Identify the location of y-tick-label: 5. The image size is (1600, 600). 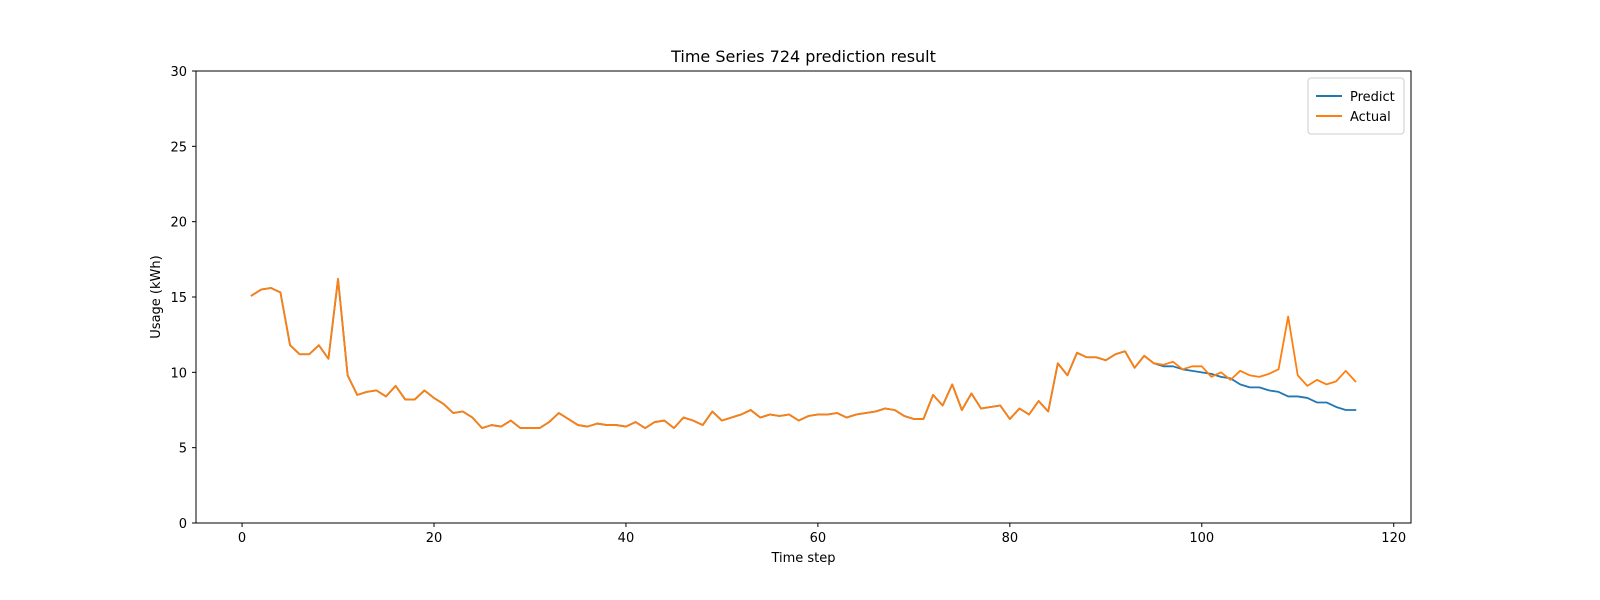
(183, 449).